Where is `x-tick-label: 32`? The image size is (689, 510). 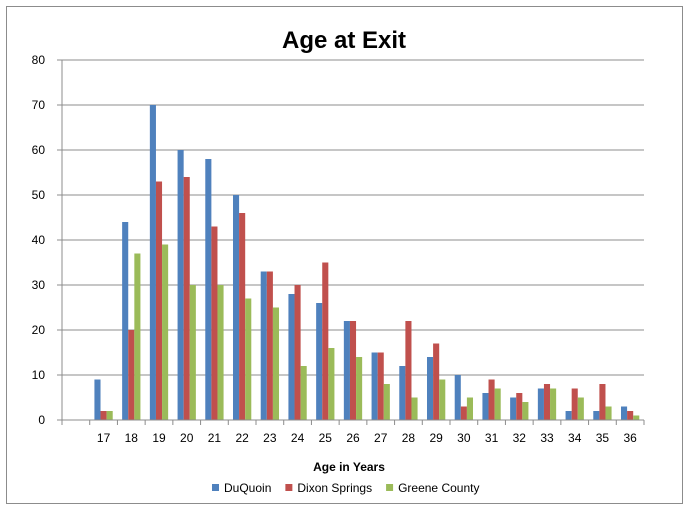 x-tick-label: 32 is located at coordinates (520, 438).